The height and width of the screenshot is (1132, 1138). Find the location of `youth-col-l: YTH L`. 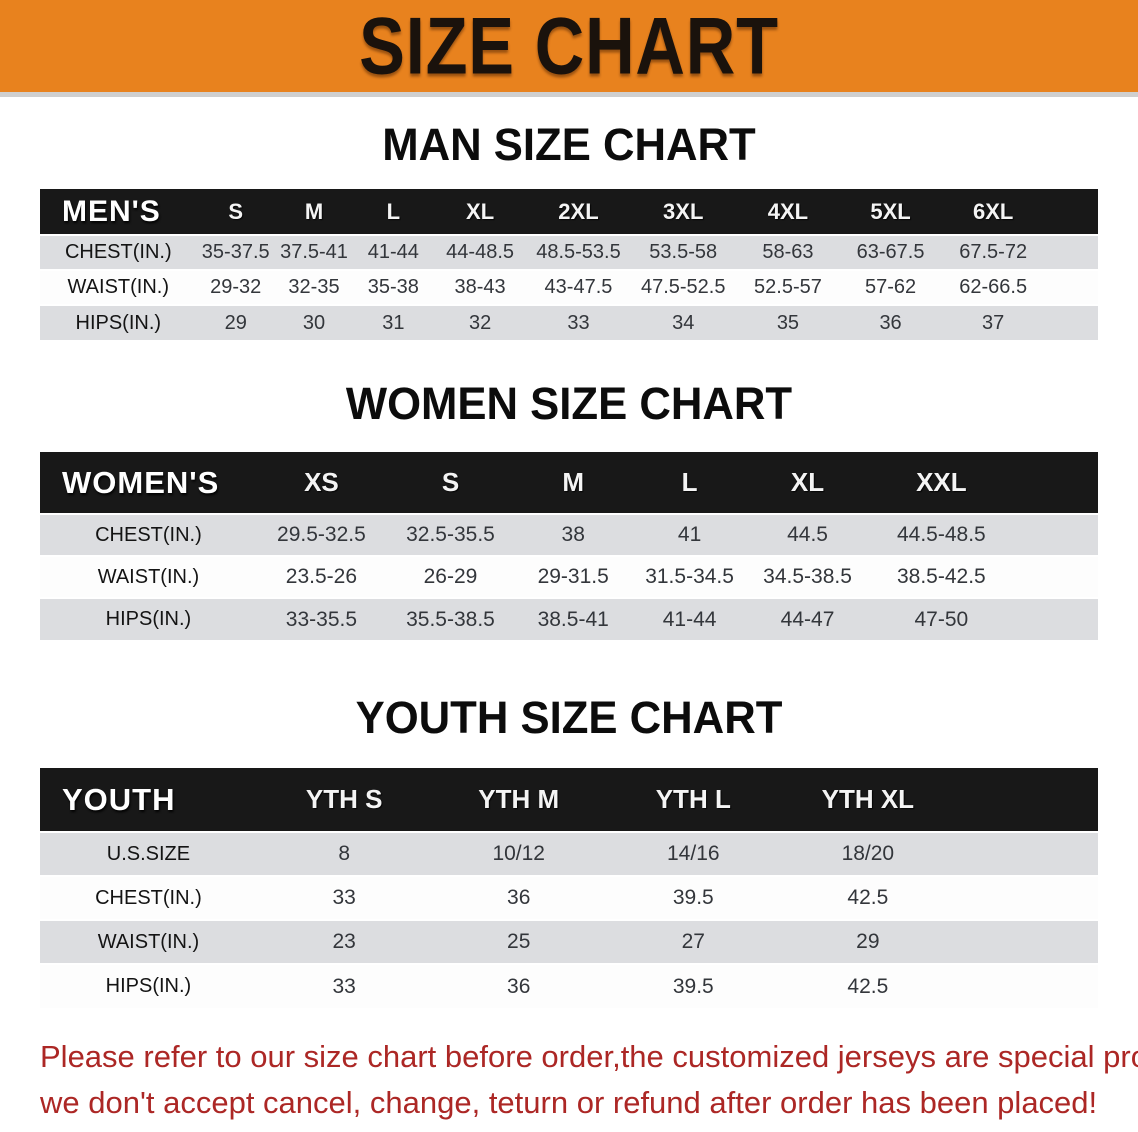

youth-col-l: YTH L is located at coordinates (693, 799).